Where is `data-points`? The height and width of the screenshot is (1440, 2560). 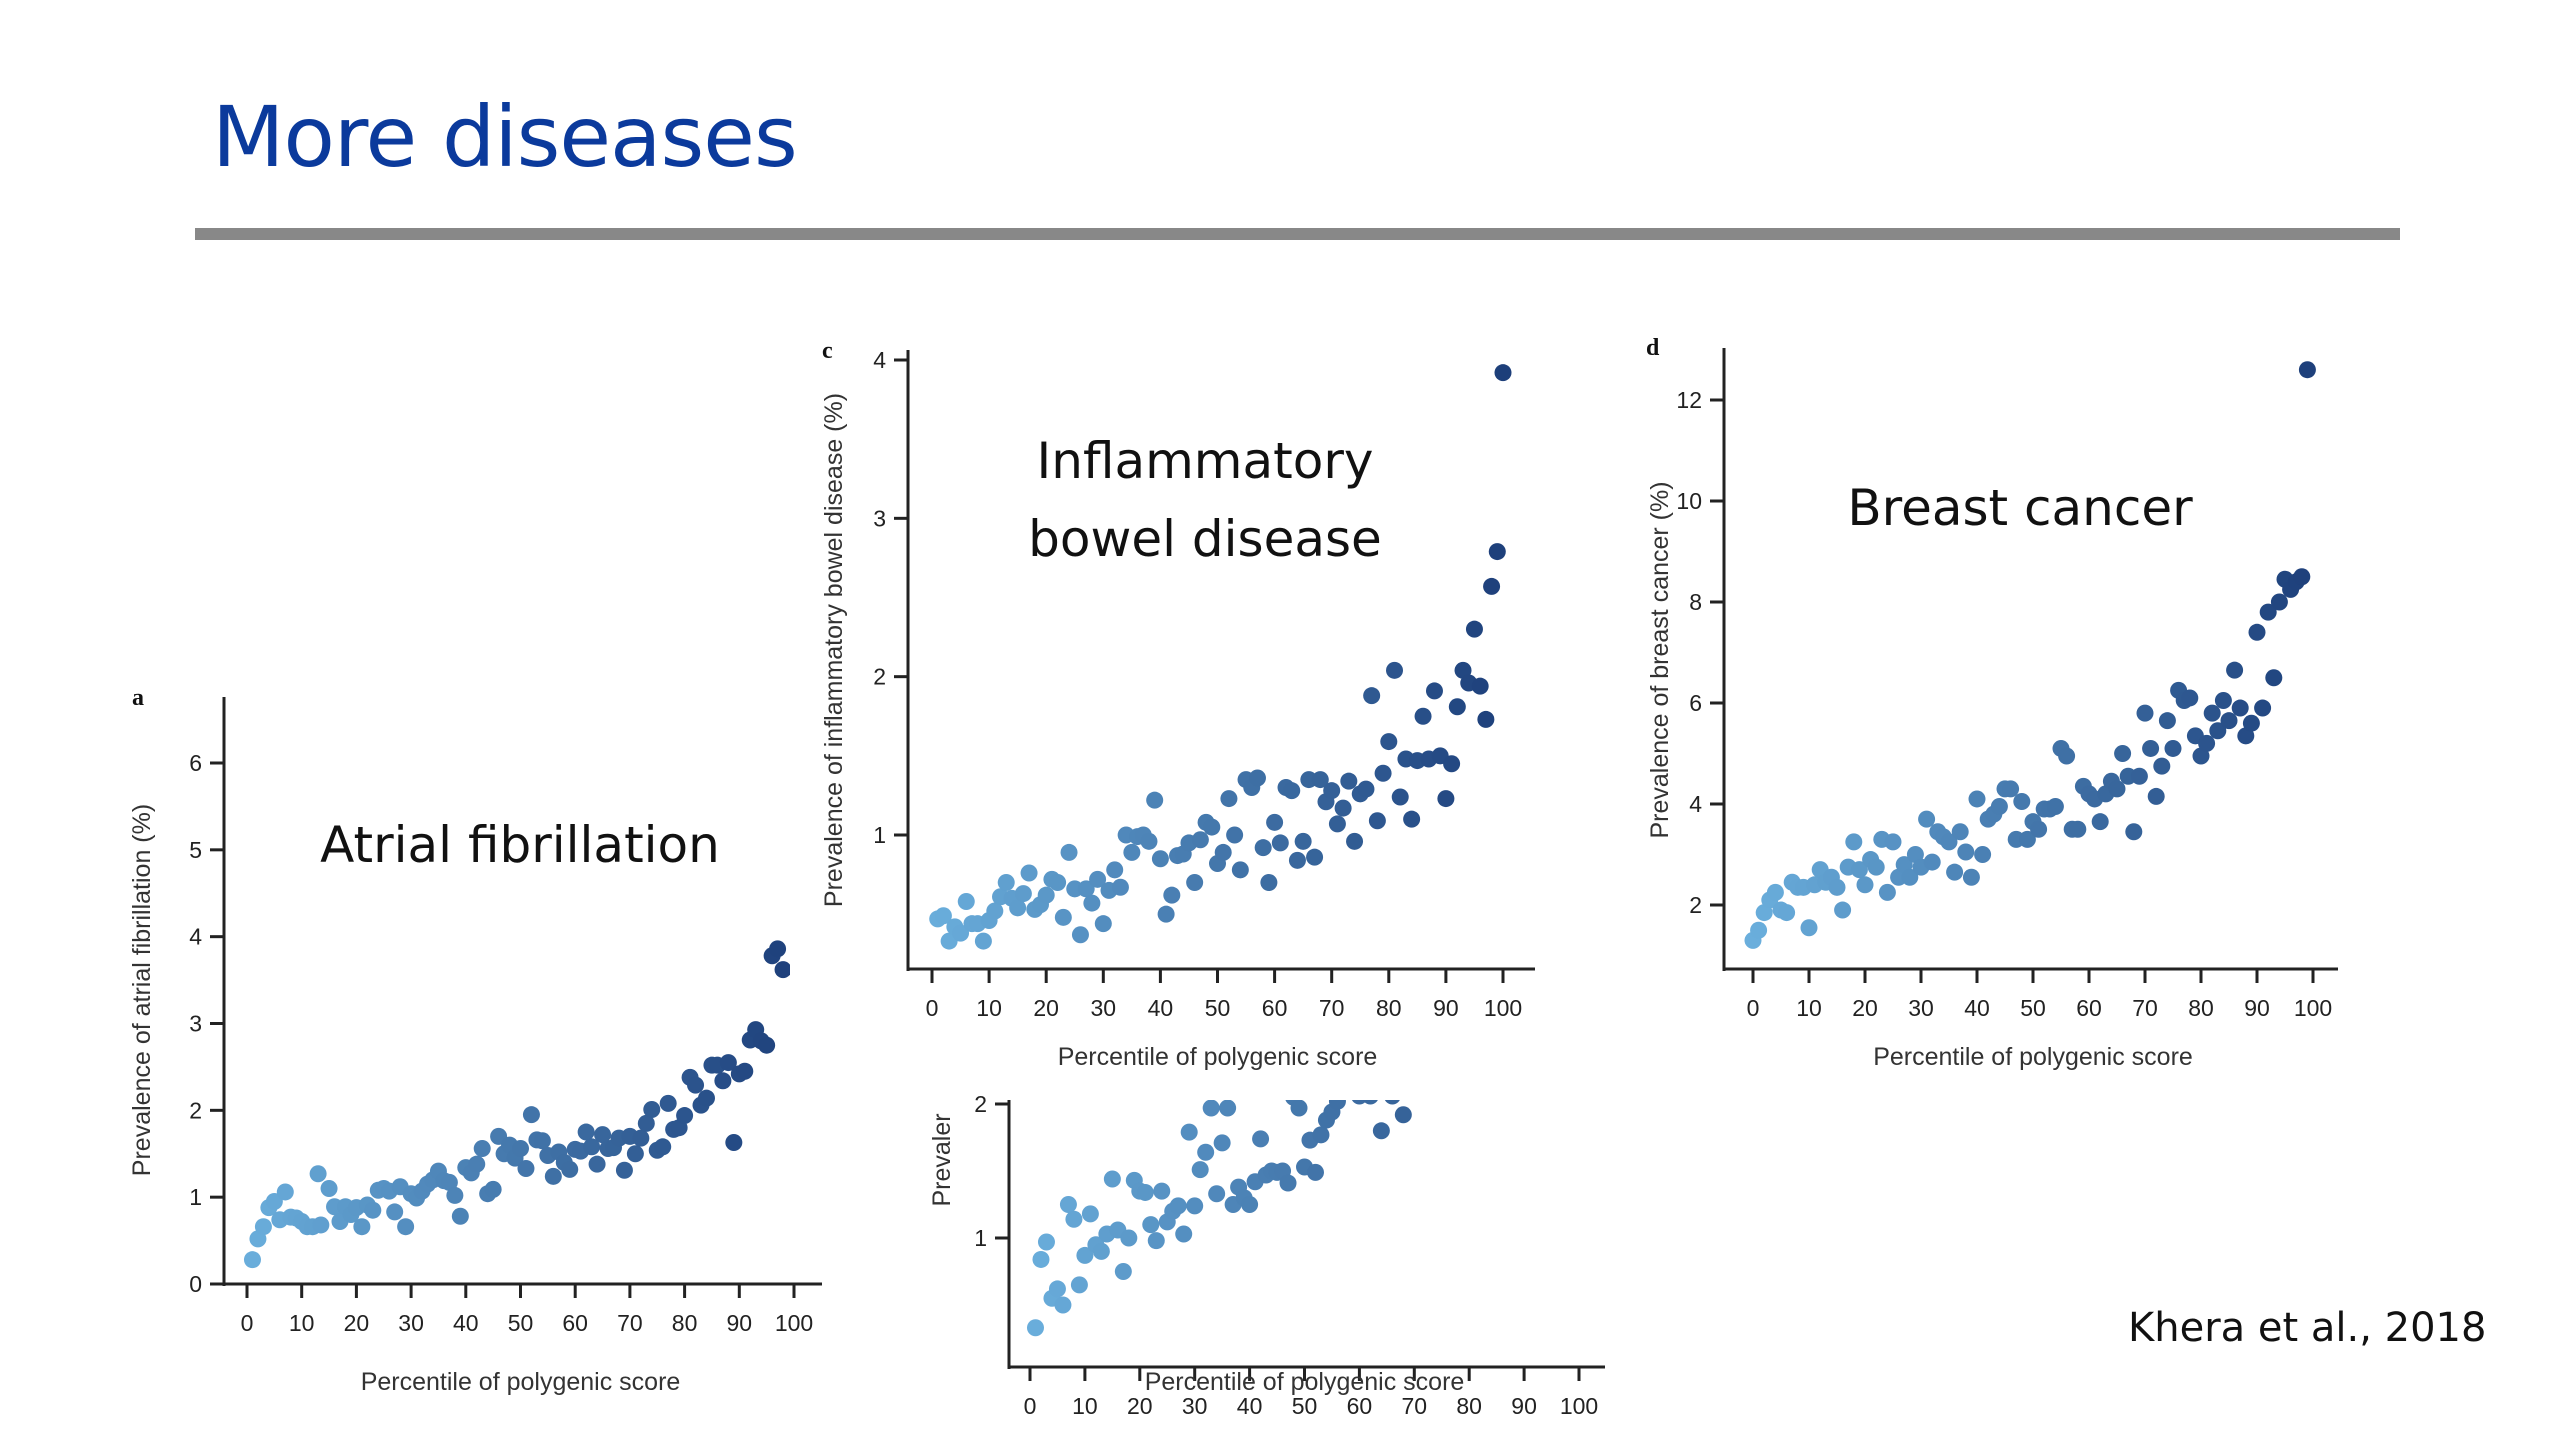
data-points is located at coordinates (516, 1104).